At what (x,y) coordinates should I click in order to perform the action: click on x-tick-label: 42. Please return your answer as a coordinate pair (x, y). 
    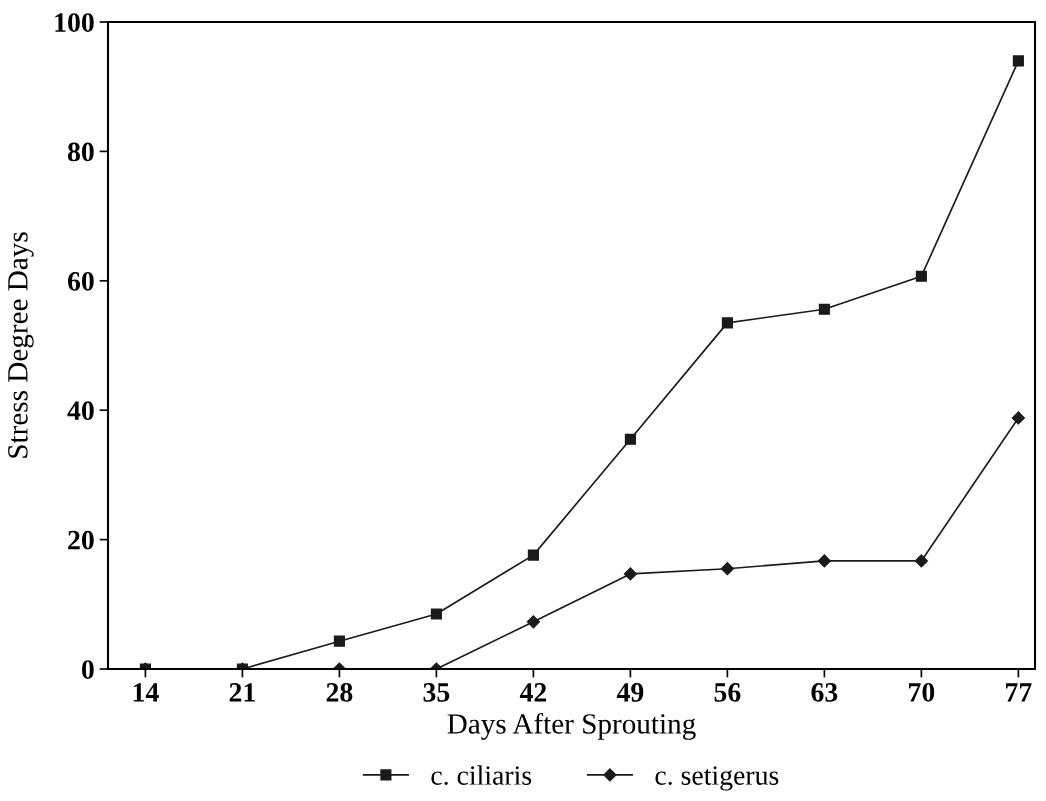
    Looking at the image, I should click on (533, 692).